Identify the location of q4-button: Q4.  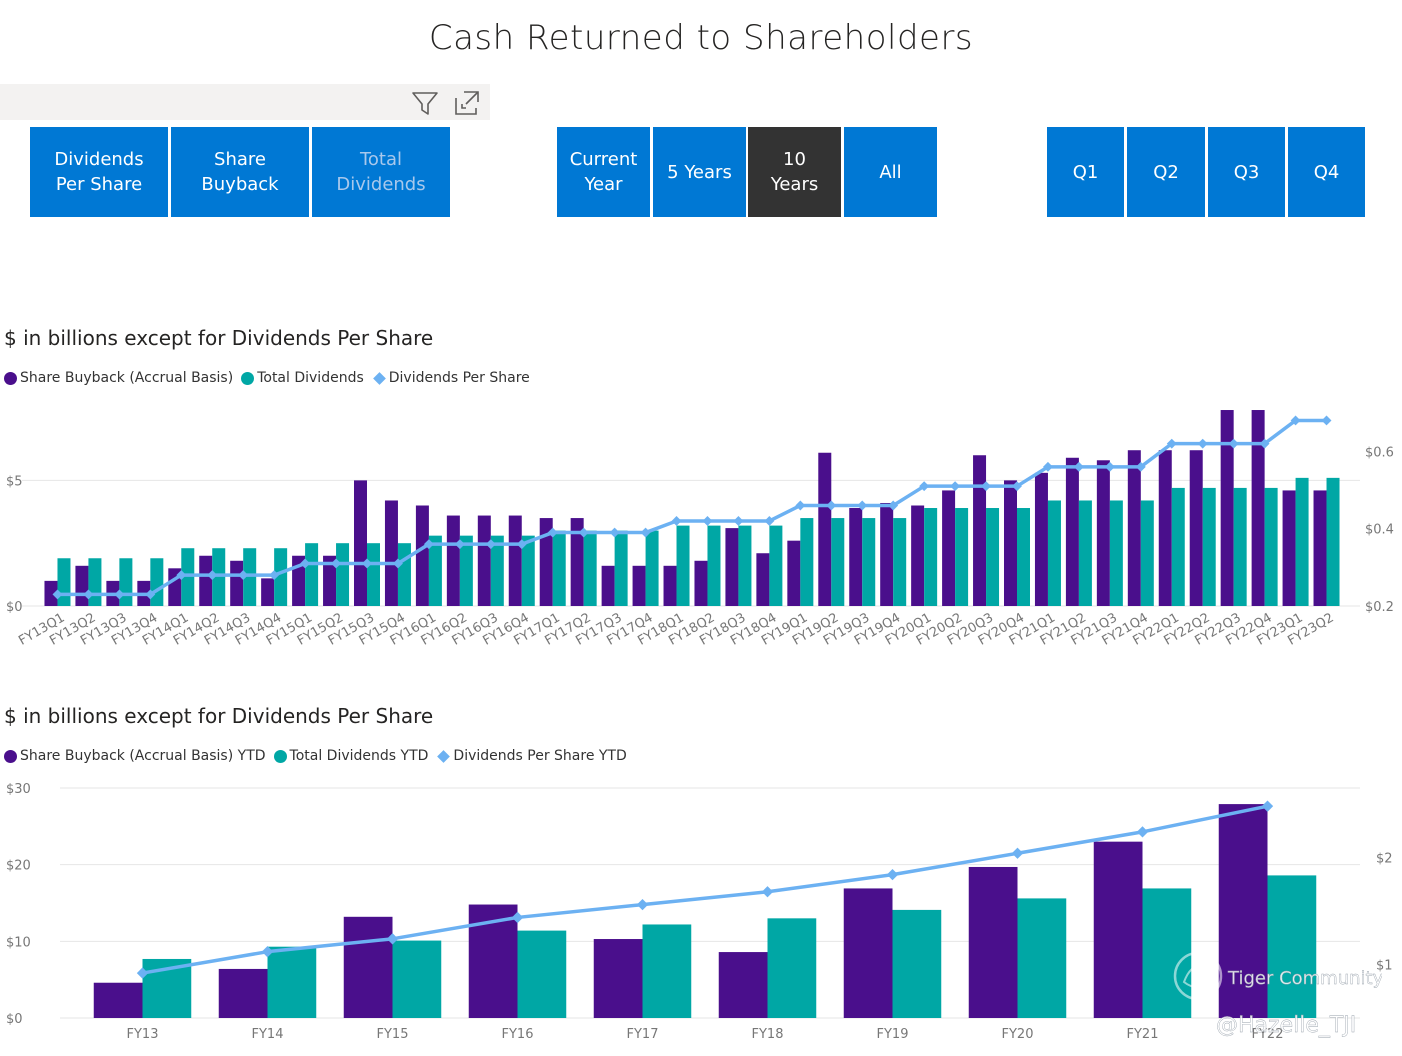
(1326, 172).